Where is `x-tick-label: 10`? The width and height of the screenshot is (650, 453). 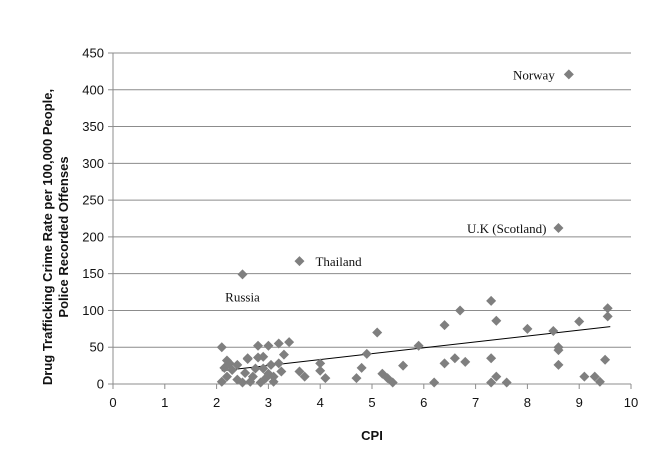
x-tick-label: 10 is located at coordinates (631, 402).